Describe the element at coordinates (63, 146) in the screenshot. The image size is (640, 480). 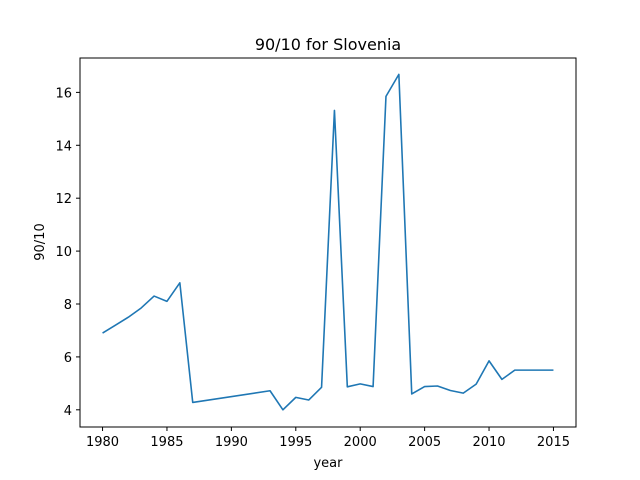
I see `y-tick-label: 14` at that location.